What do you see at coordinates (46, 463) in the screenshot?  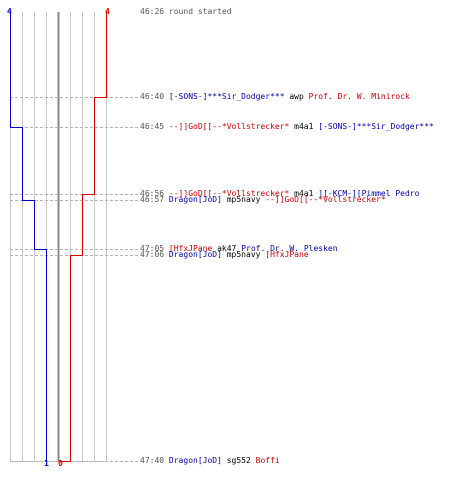 I see `blue-end-count: 1` at bounding box center [46, 463].